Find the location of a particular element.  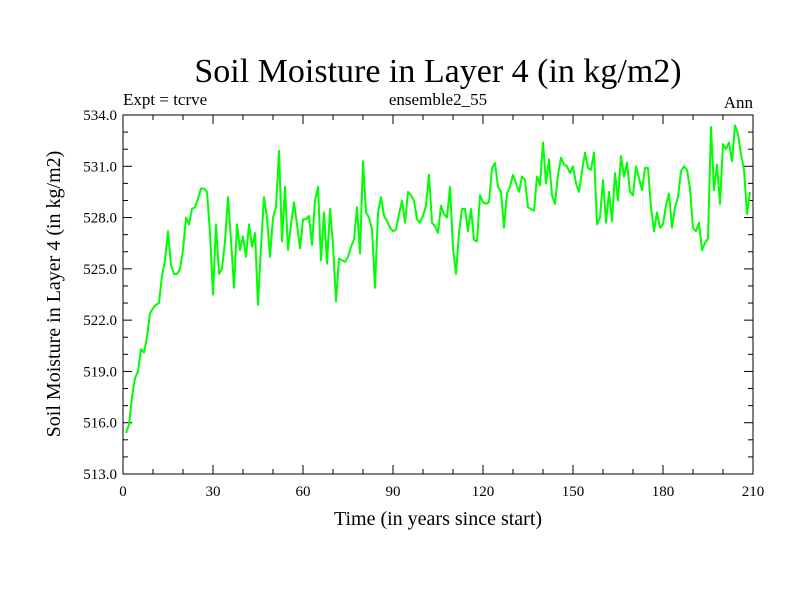

y-tick-label: 522.0 is located at coordinates (100, 321).